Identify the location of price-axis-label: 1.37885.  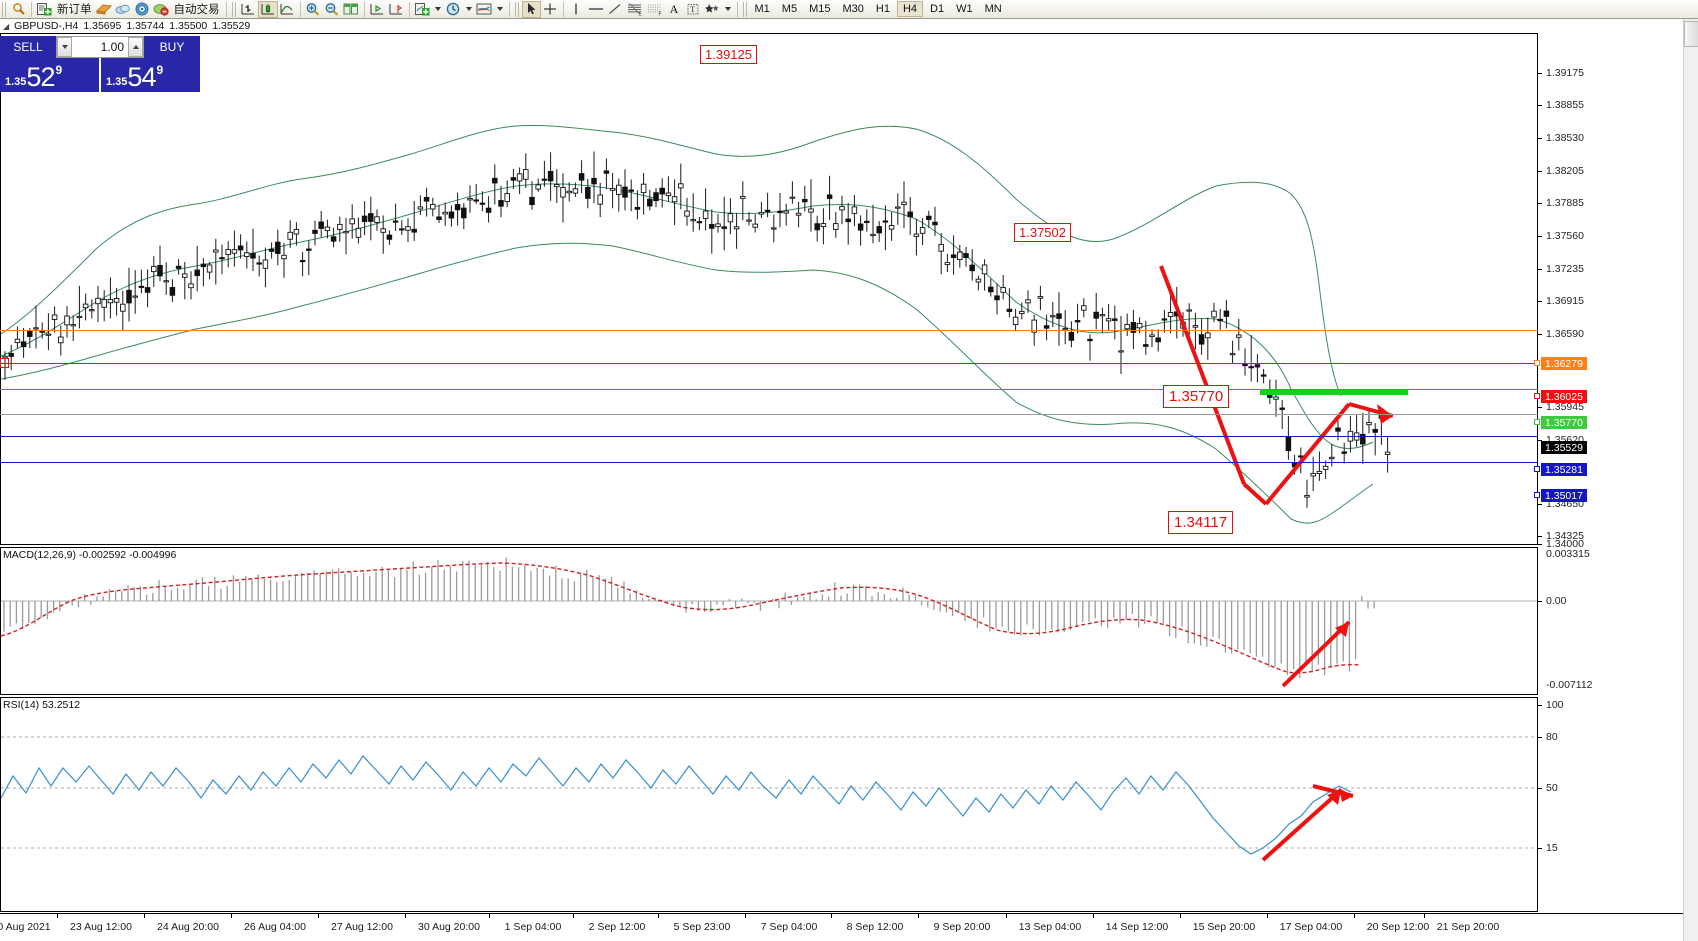
(1565, 203).